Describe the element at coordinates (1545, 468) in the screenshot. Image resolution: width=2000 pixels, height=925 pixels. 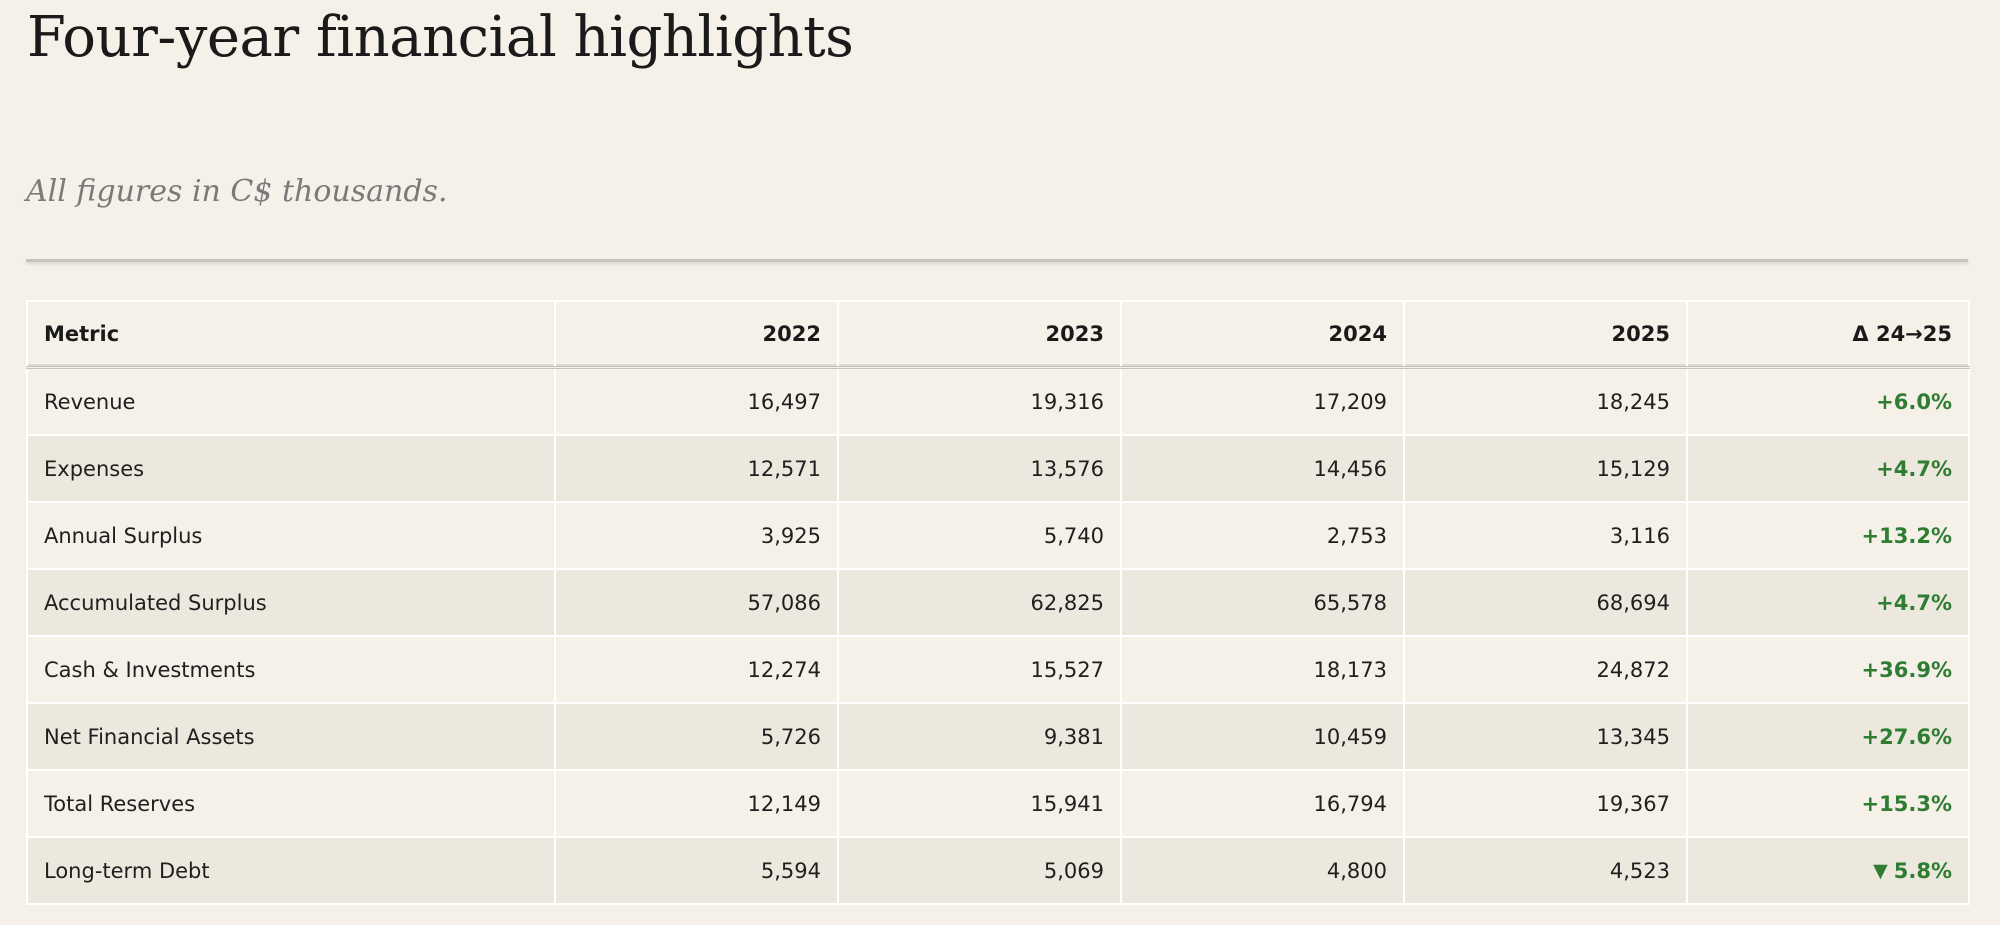
I see `value-cell-2025: 15,129` at that location.